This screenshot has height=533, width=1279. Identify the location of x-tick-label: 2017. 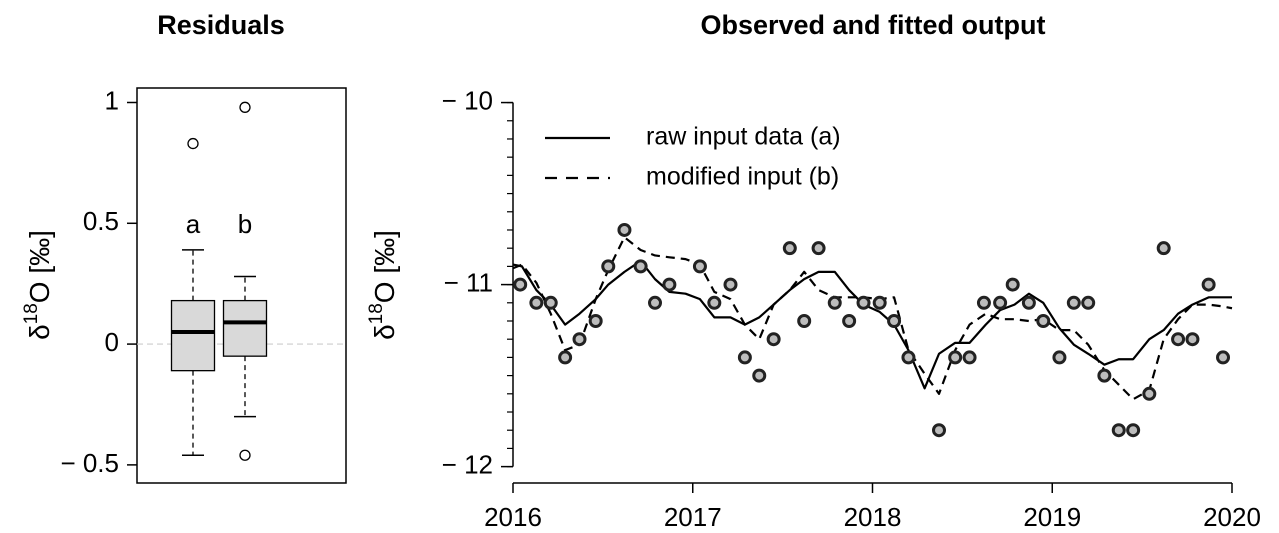
(693, 517).